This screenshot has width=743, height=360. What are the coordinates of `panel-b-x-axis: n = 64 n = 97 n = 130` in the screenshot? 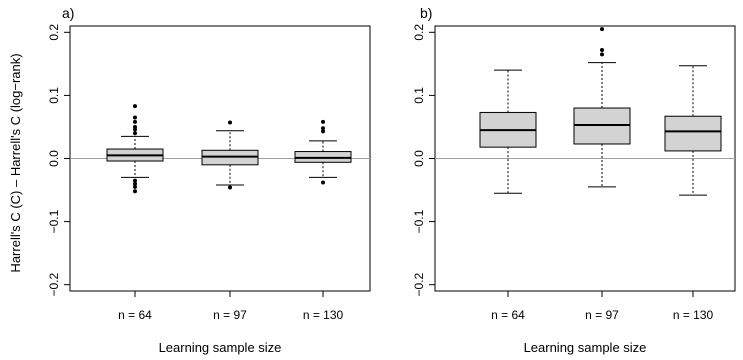 It's located at (602, 306).